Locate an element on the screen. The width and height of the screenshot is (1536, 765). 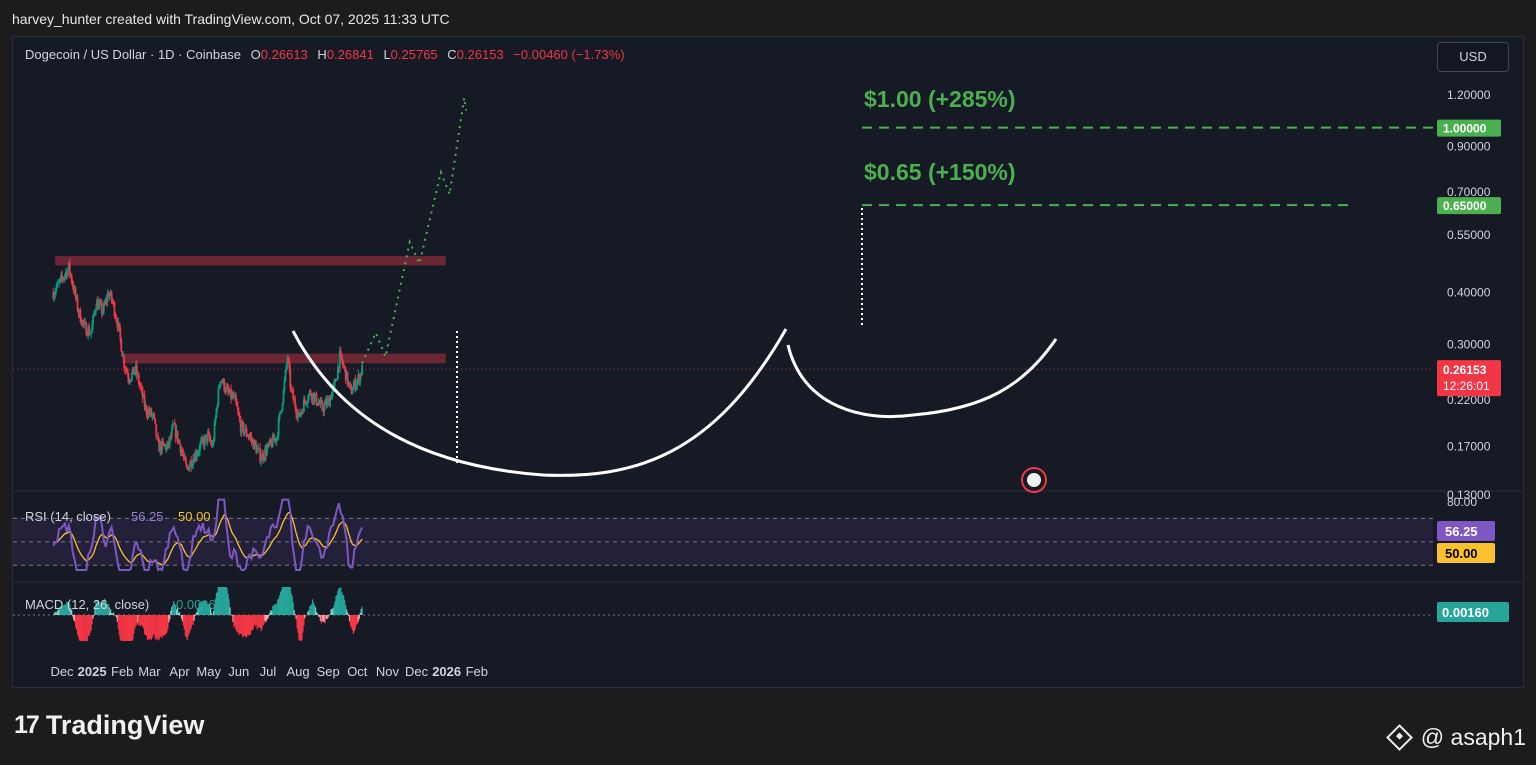
rsi-value-tag-bg is located at coordinates (1466, 531).